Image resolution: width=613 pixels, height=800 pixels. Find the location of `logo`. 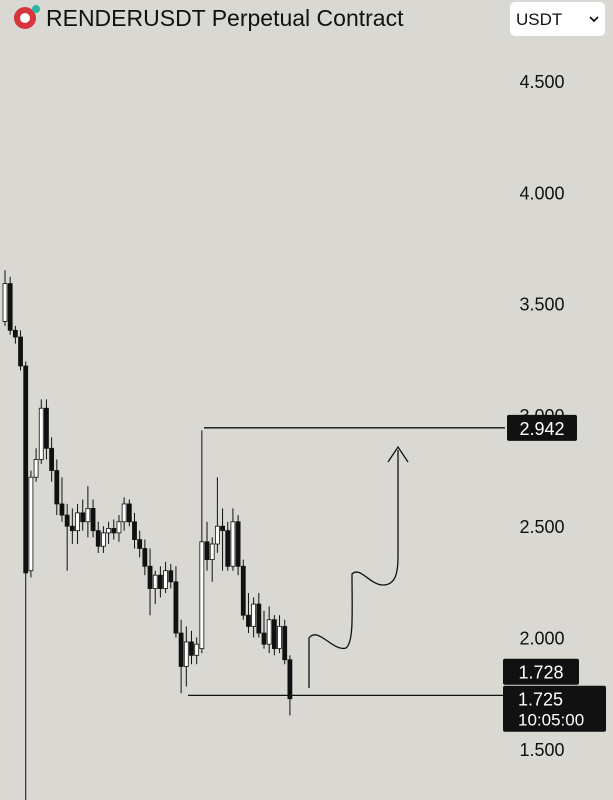

logo is located at coordinates (27, 17).